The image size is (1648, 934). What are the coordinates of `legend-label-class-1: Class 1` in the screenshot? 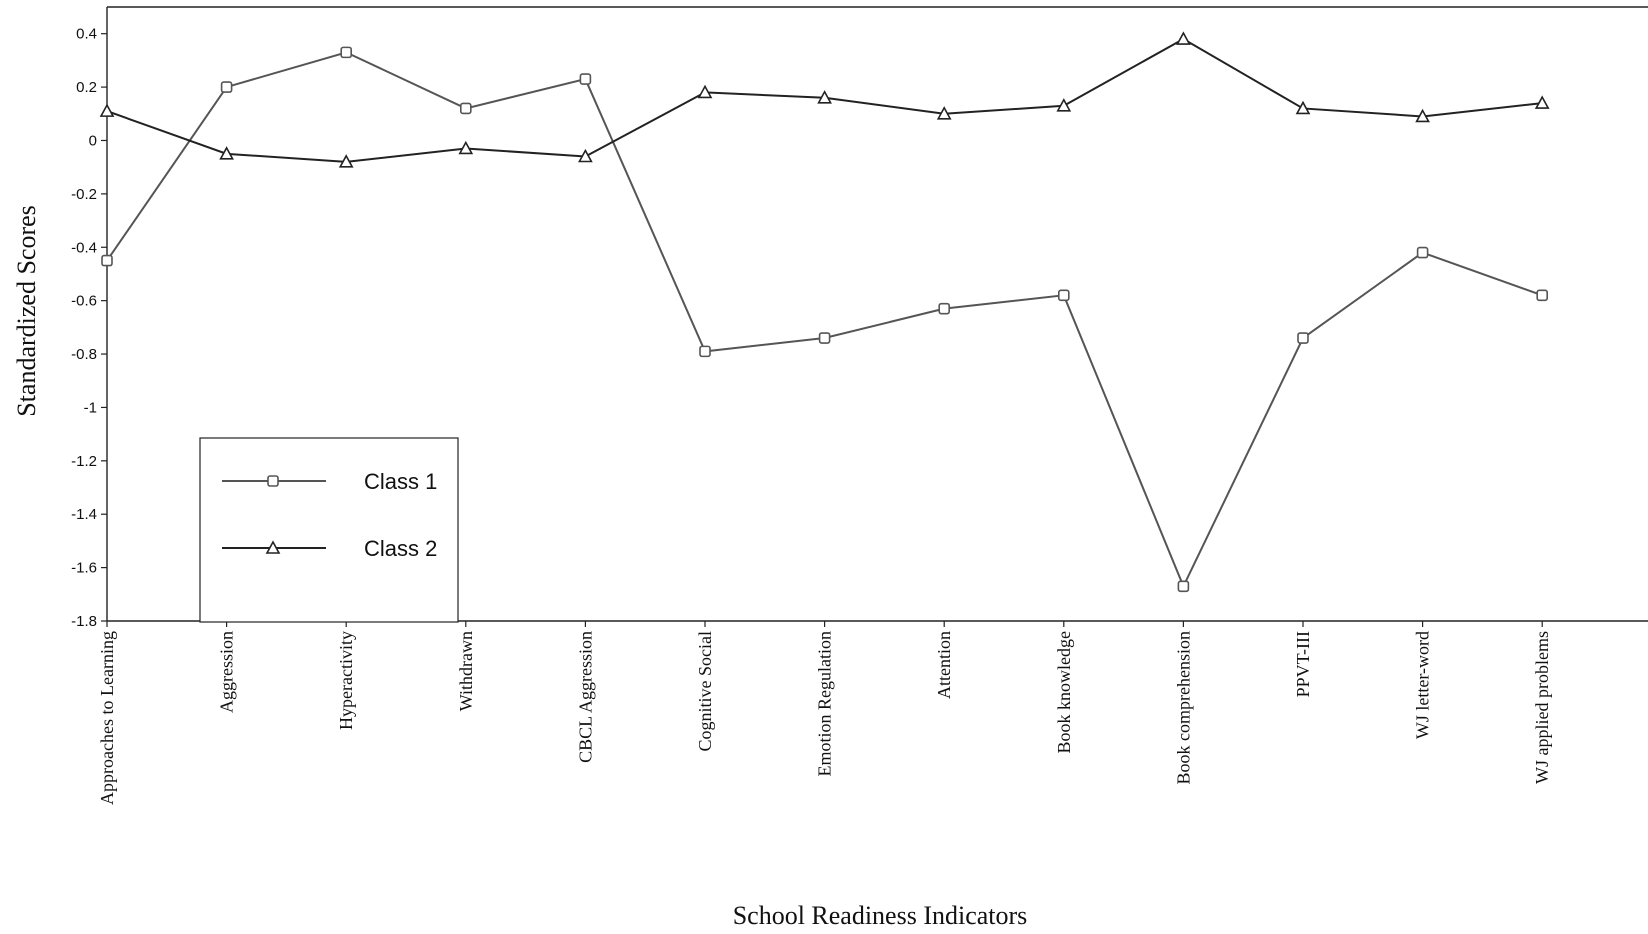 It's located at (400, 481).